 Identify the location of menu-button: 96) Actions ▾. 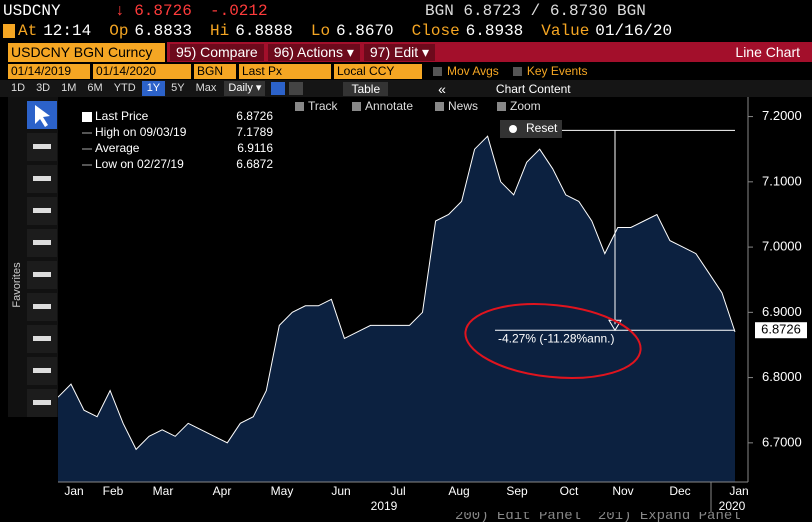
(313, 52).